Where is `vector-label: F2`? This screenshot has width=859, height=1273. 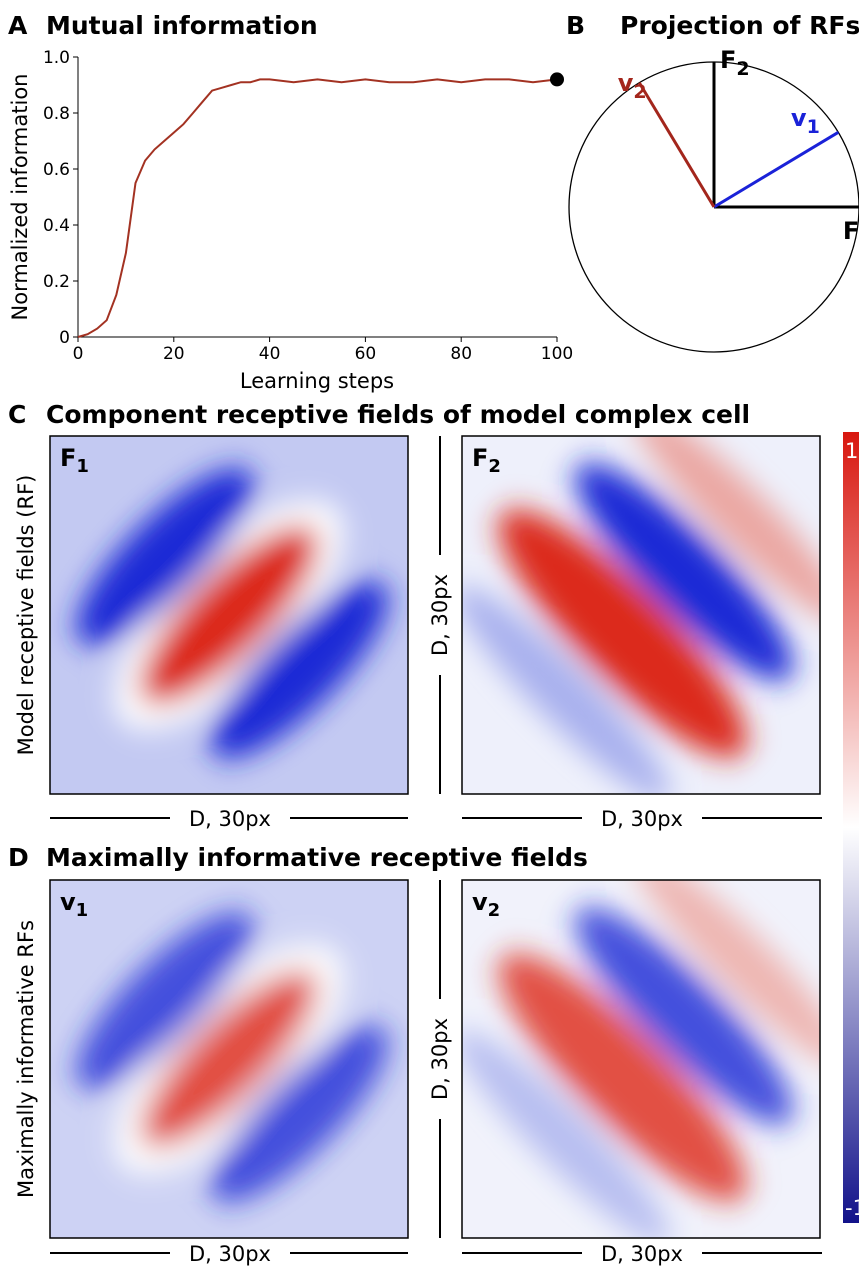
vector-label: F2 is located at coordinates (735, 63).